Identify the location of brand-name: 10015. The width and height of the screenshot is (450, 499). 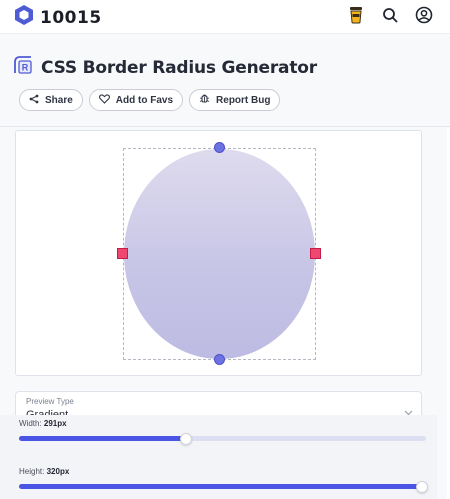
(71, 17).